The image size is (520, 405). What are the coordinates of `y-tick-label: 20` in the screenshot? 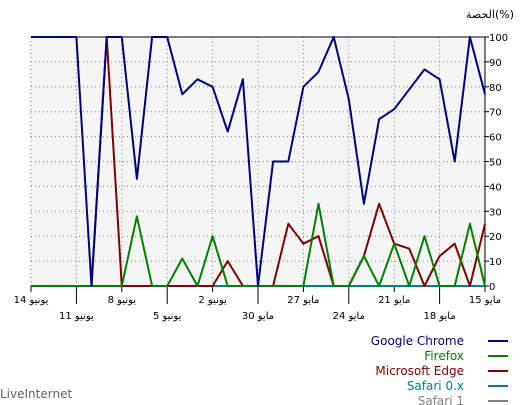 It's located at (495, 237).